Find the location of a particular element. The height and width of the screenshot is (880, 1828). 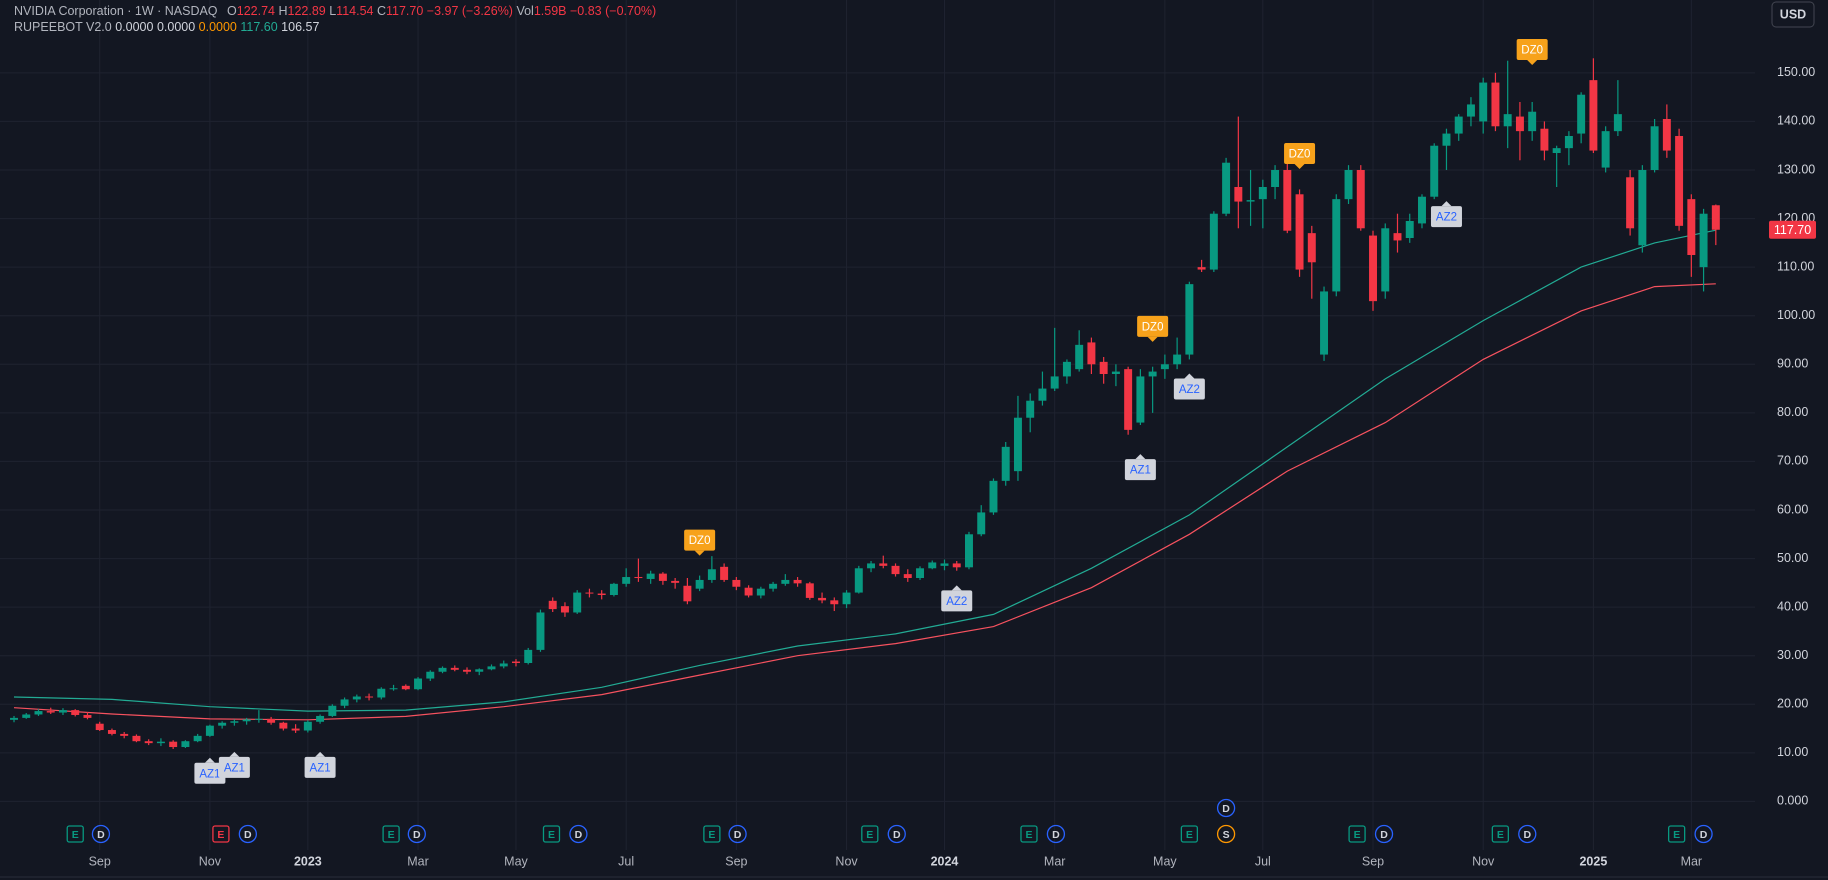

signal-text: DZ0 is located at coordinates (1153, 327).